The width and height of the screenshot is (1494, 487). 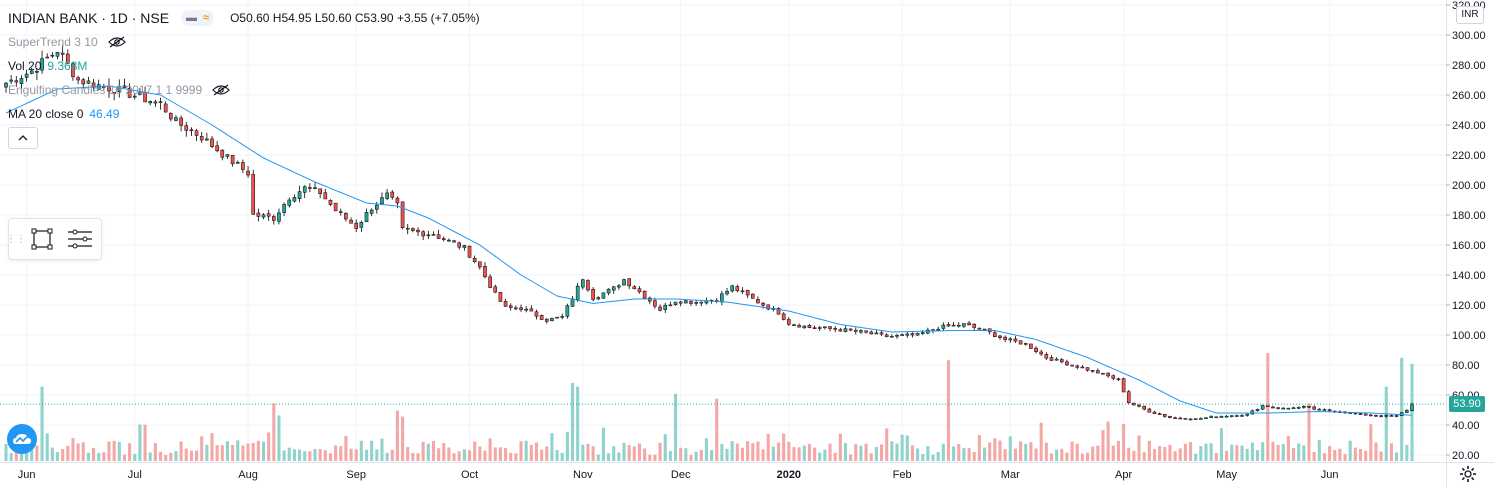 I want to click on tradingview-logo, so click(x=22, y=439).